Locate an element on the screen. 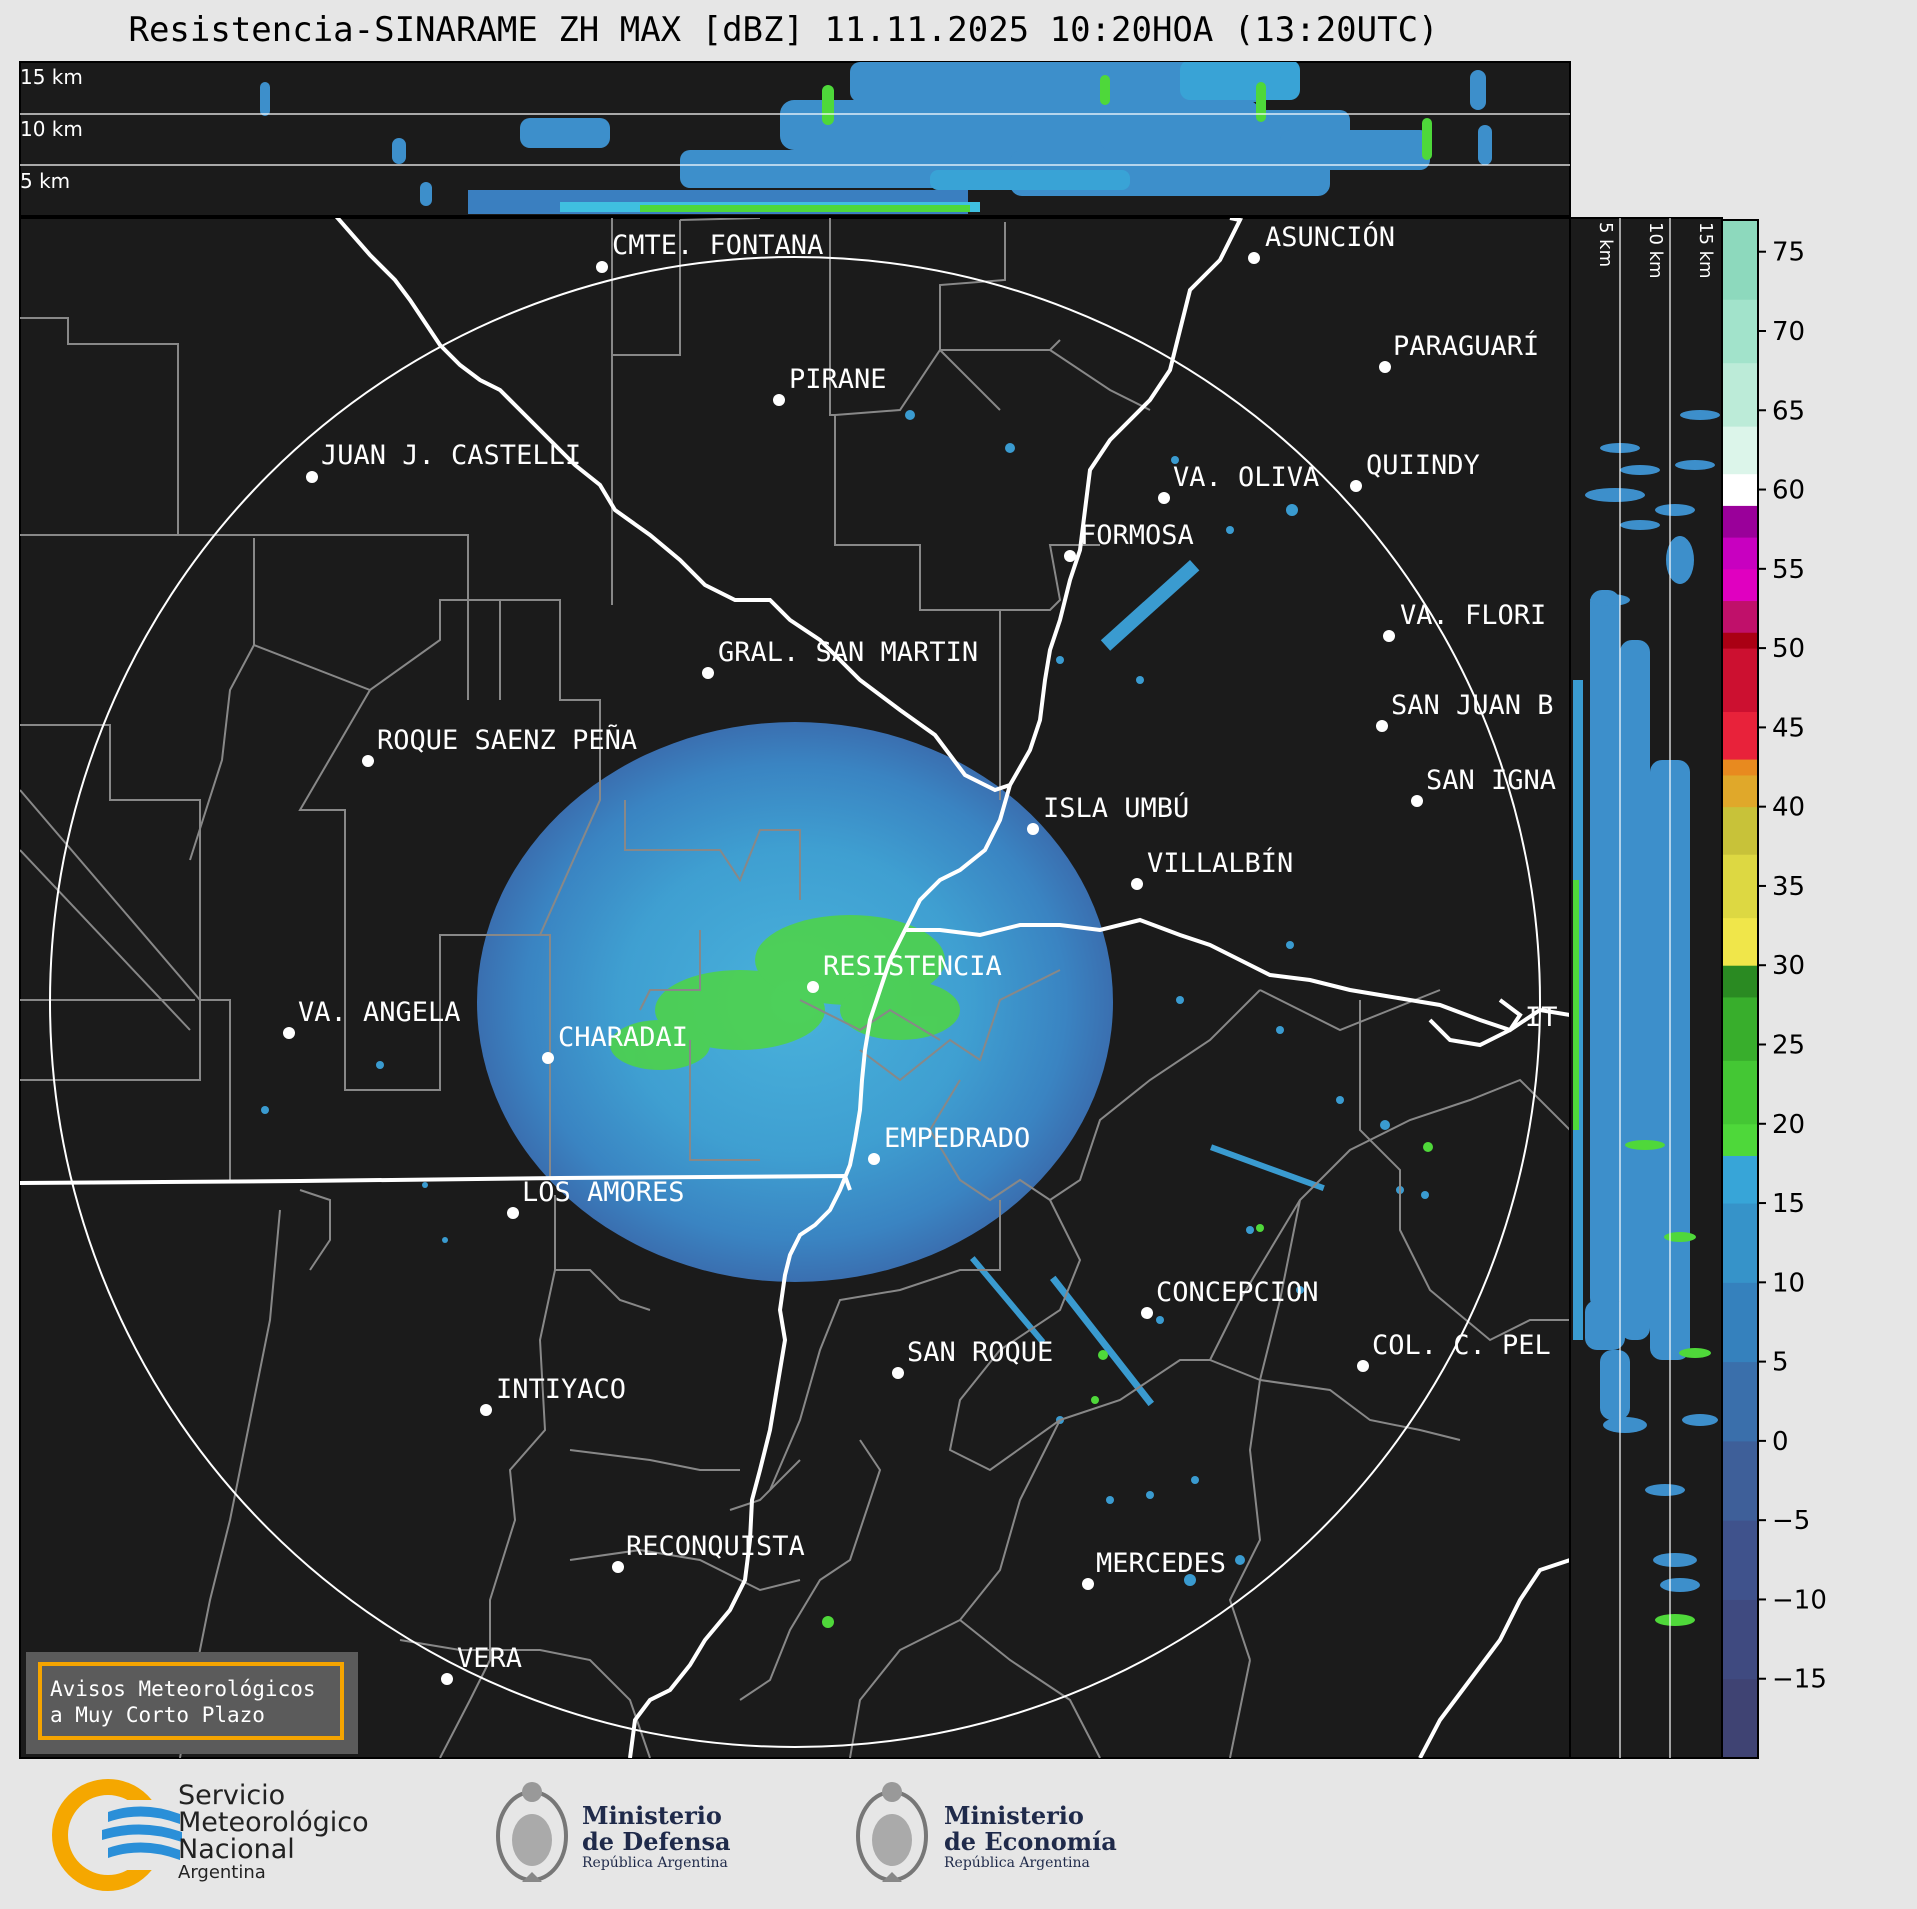  colorbar-tick-label: 75 is located at coordinates (1788, 253).